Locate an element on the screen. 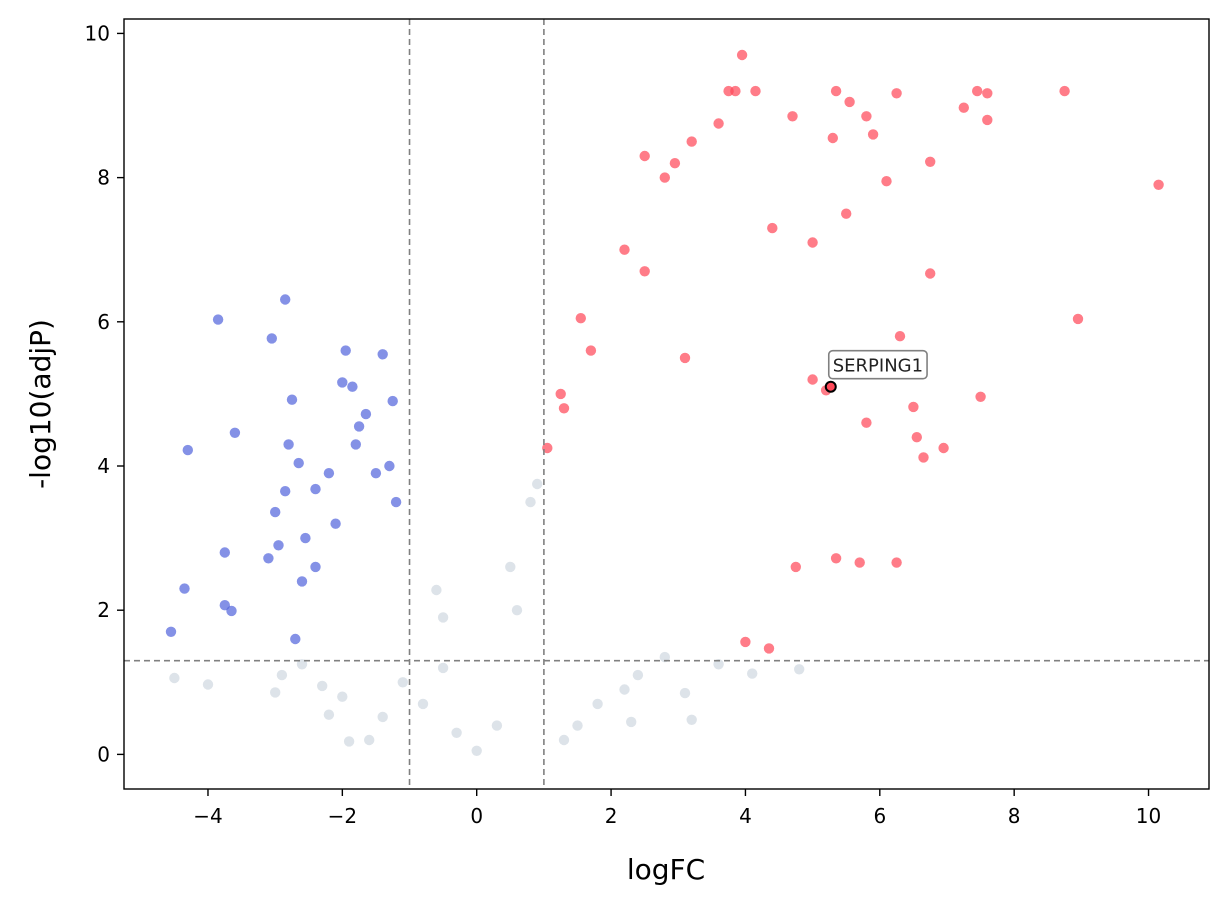  x-tick-label: 8 is located at coordinates (1014, 816).